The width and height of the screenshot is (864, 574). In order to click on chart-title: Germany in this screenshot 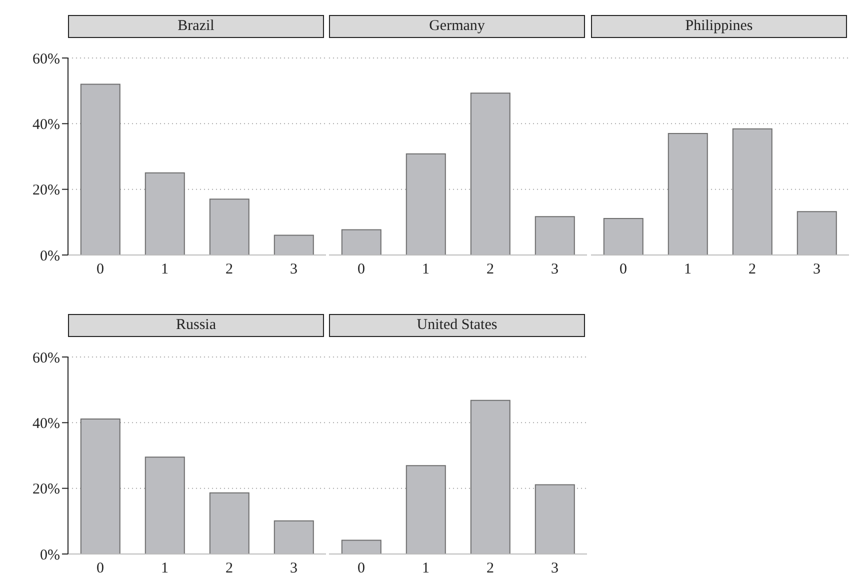, I will do `click(457, 26)`.